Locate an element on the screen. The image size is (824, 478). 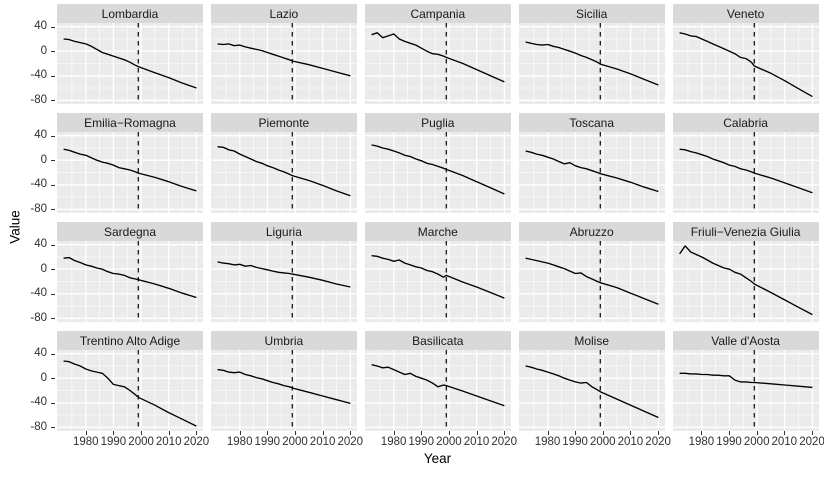
facet-strip-title: Molise is located at coordinates (591, 340).